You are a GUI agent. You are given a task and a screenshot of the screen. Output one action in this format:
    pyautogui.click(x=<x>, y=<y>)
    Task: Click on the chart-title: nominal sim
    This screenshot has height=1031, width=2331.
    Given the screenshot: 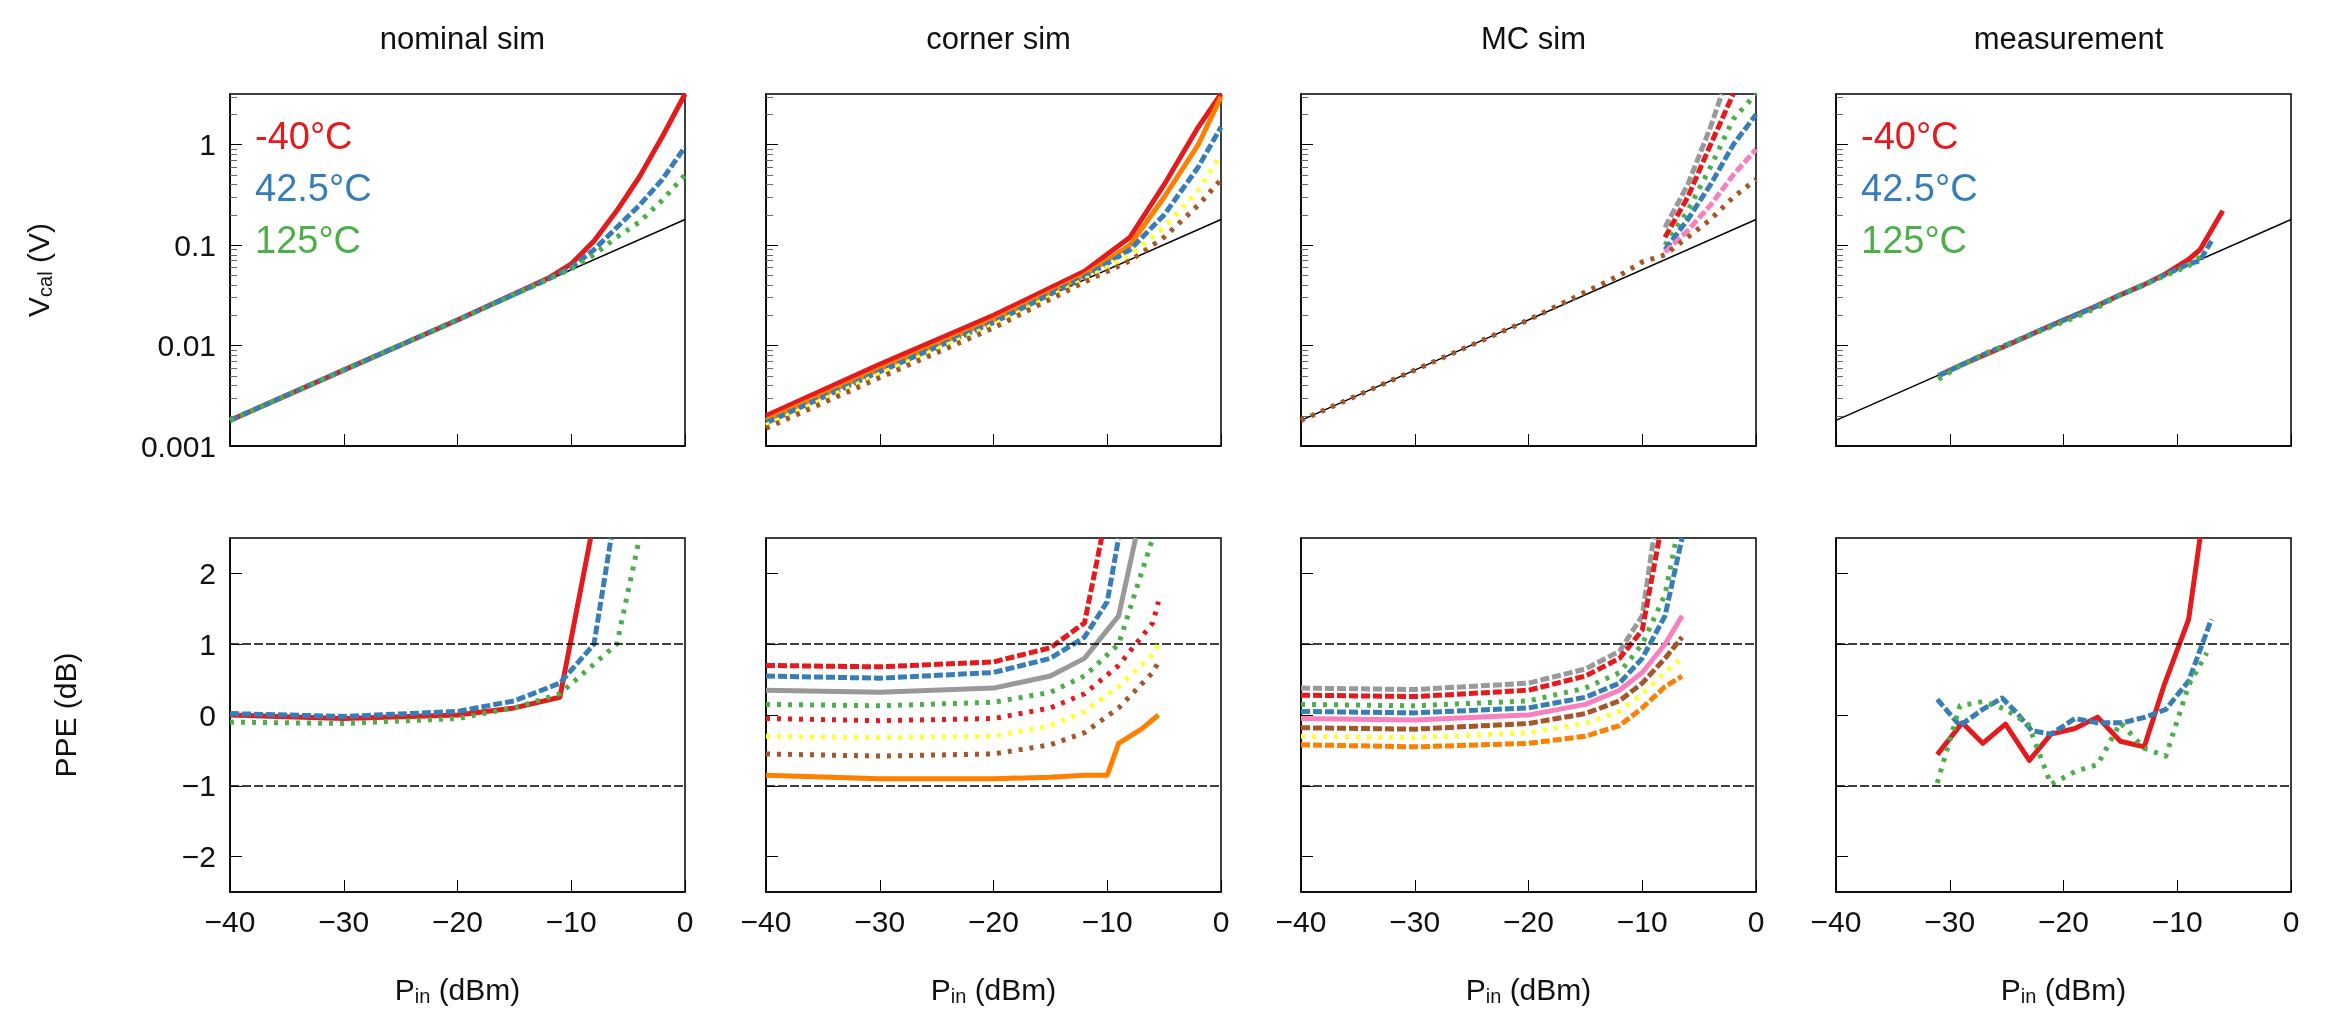 What is the action you would take?
    pyautogui.click(x=462, y=38)
    